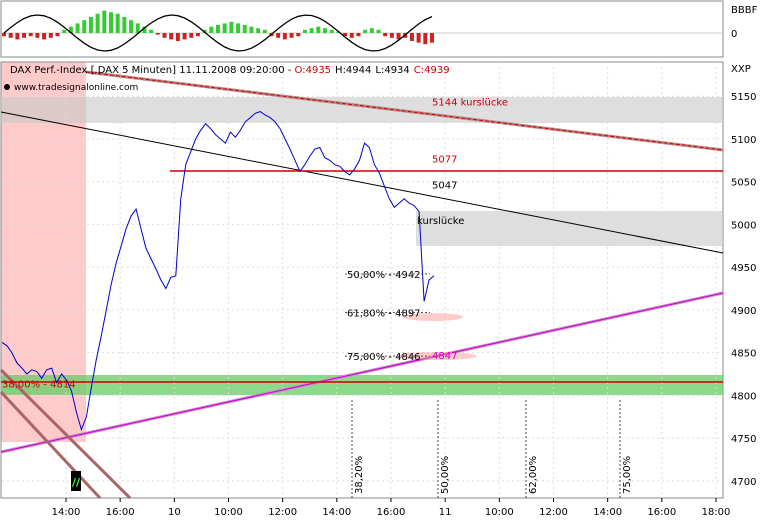 The image size is (769, 520). Describe the element at coordinates (569, 228) in the screenshot. I see `gap-band-lower` at that location.